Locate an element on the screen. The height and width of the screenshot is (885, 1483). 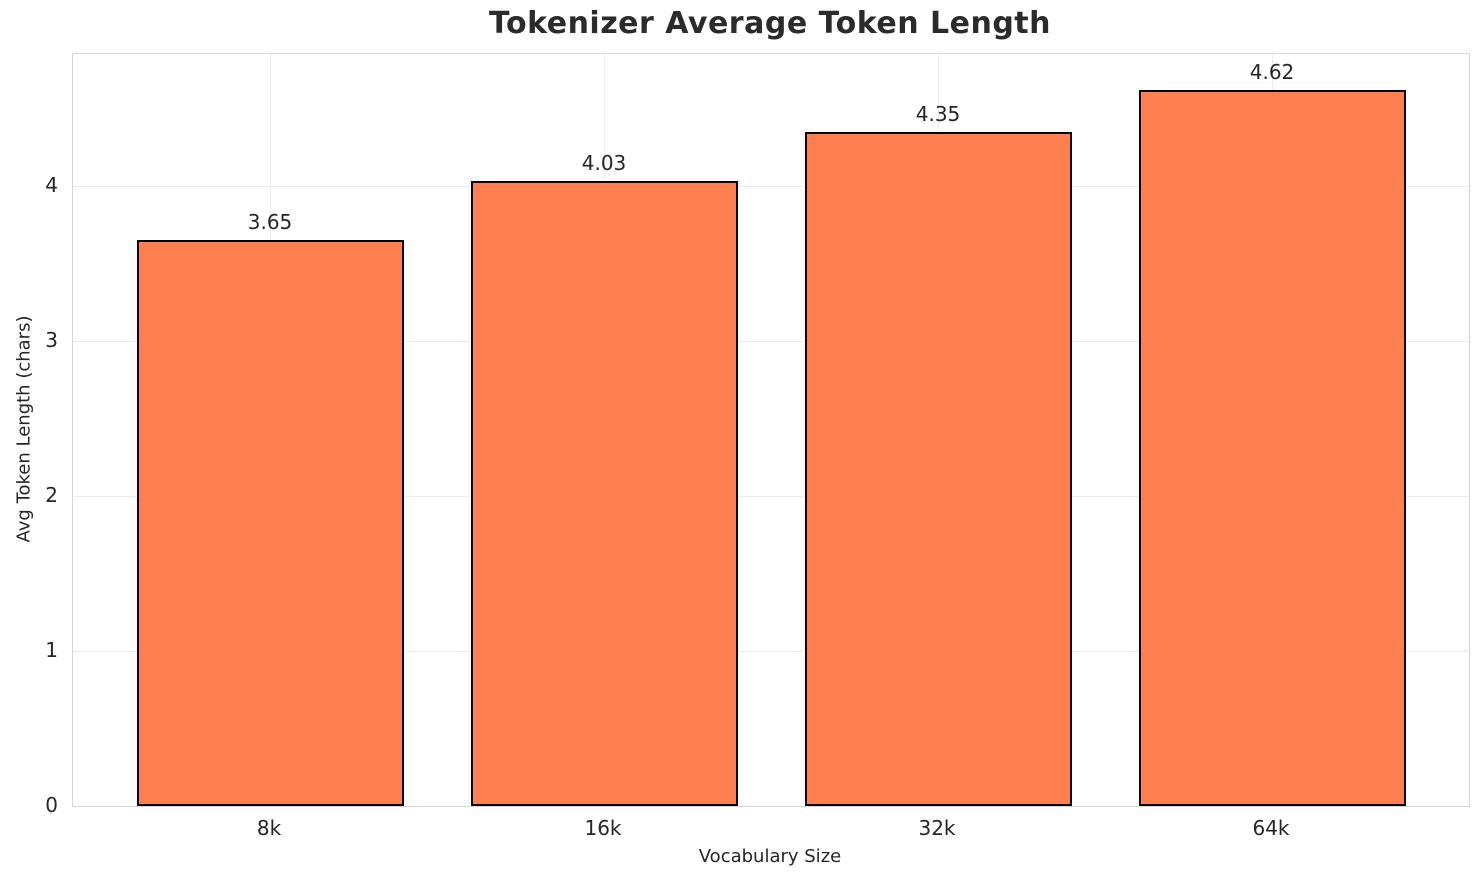
bar-value-label: 4.35 is located at coordinates (938, 113).